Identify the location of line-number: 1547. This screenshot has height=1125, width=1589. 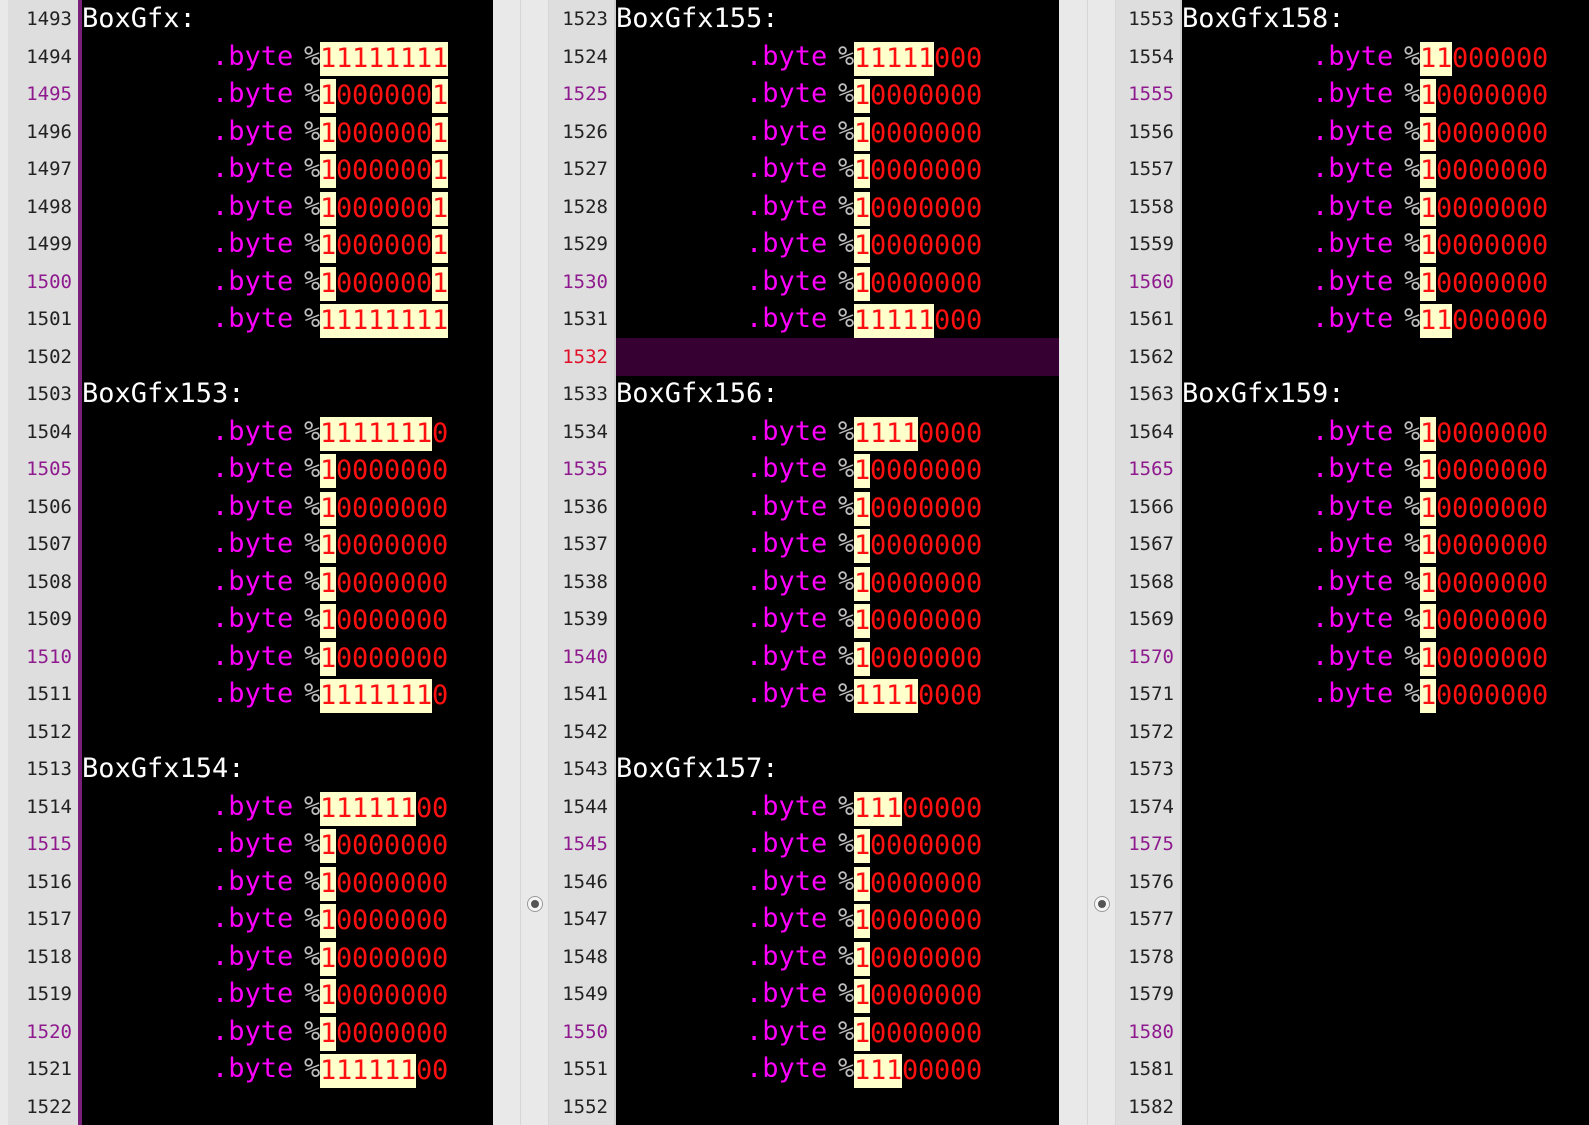
(585, 919).